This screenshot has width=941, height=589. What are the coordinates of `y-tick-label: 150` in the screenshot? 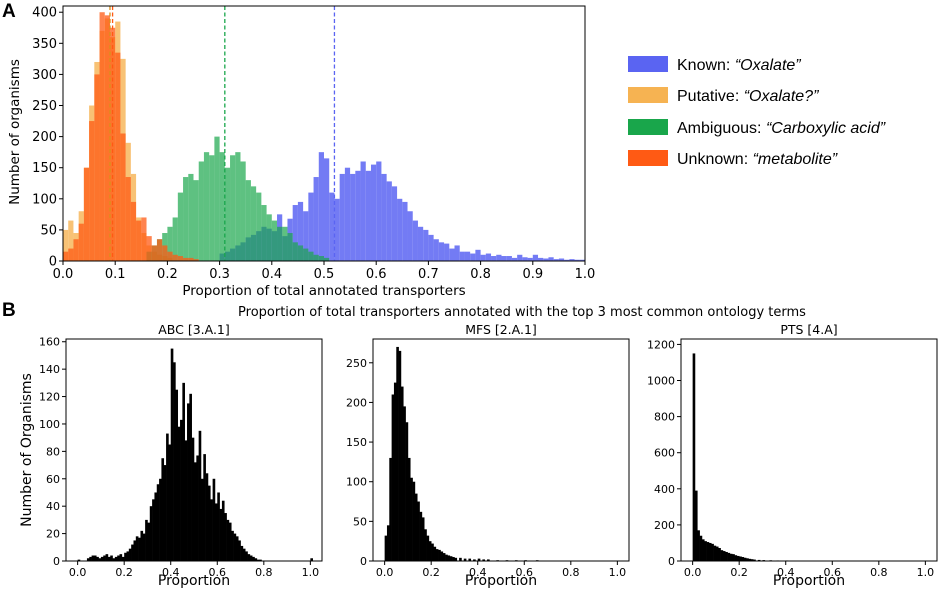 It's located at (44, 168).